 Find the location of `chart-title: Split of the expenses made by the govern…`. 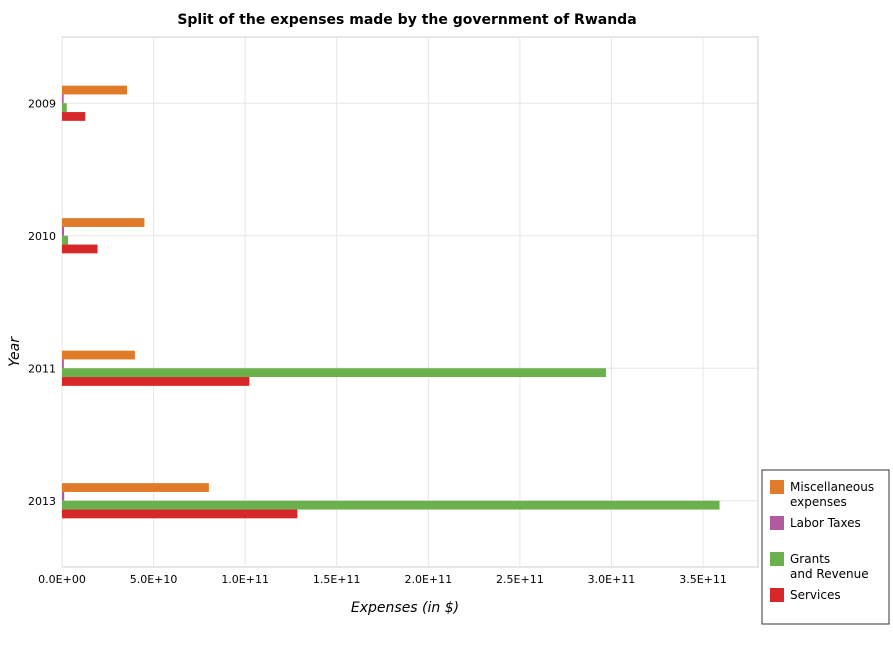

chart-title: Split of the expenses made by the govern… is located at coordinates (406, 20).